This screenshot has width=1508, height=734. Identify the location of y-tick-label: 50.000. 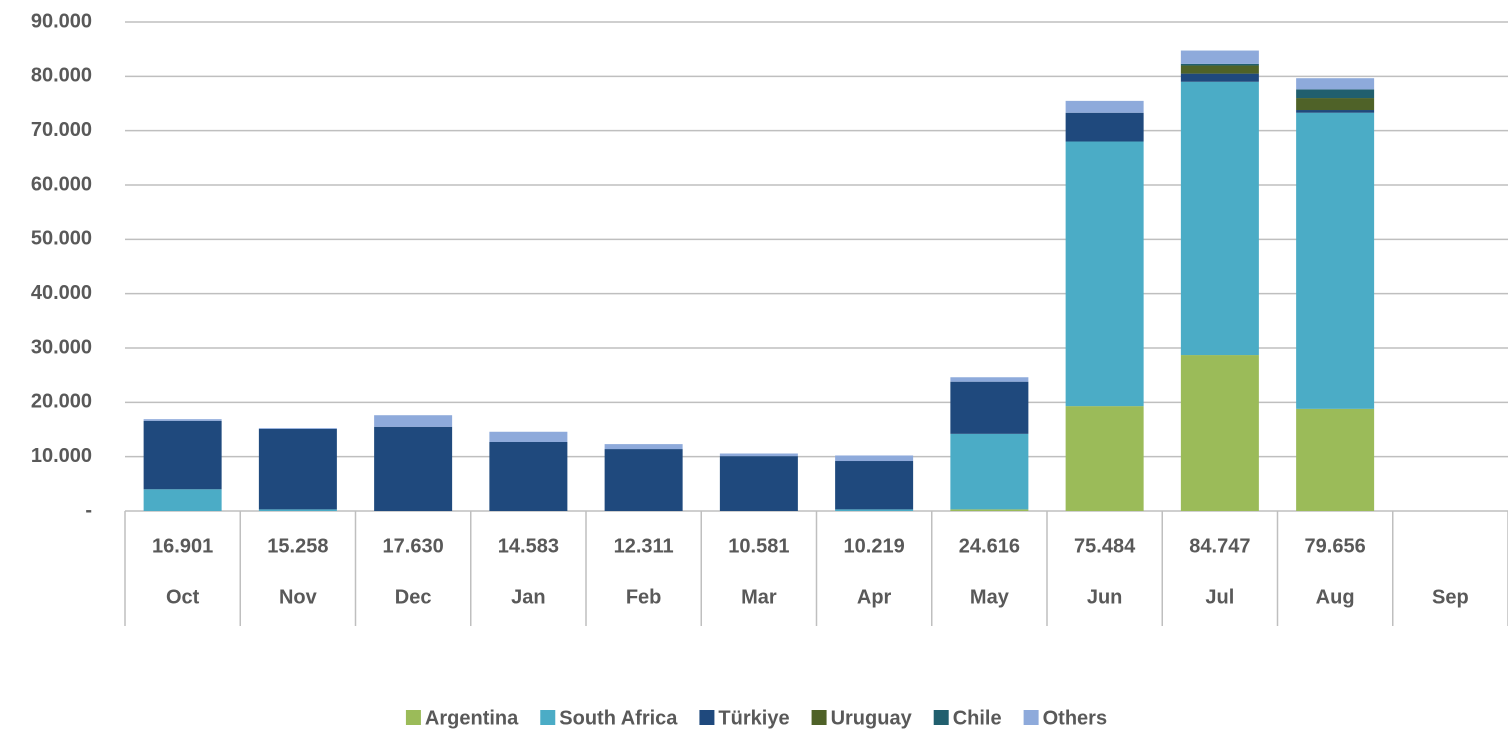
(61, 239).